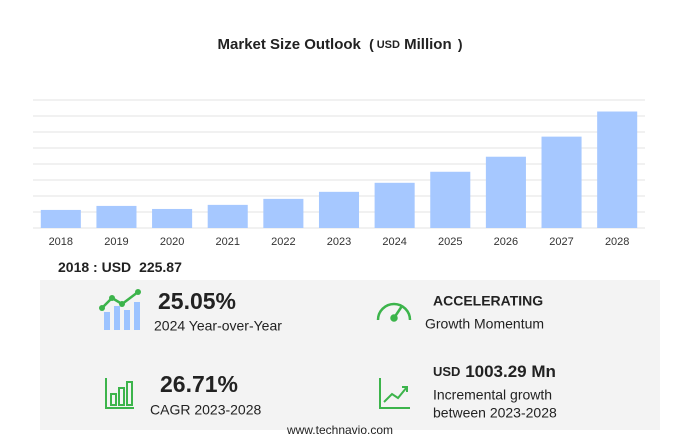 The image size is (680, 440). What do you see at coordinates (290, 44) in the screenshot?
I see `title-text: Market Size Outlook` at bounding box center [290, 44].